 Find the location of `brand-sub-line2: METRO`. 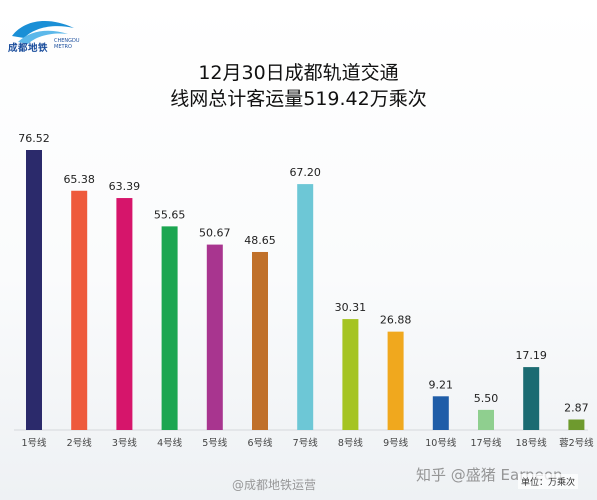

brand-sub-line2: METRO is located at coordinates (63, 47).